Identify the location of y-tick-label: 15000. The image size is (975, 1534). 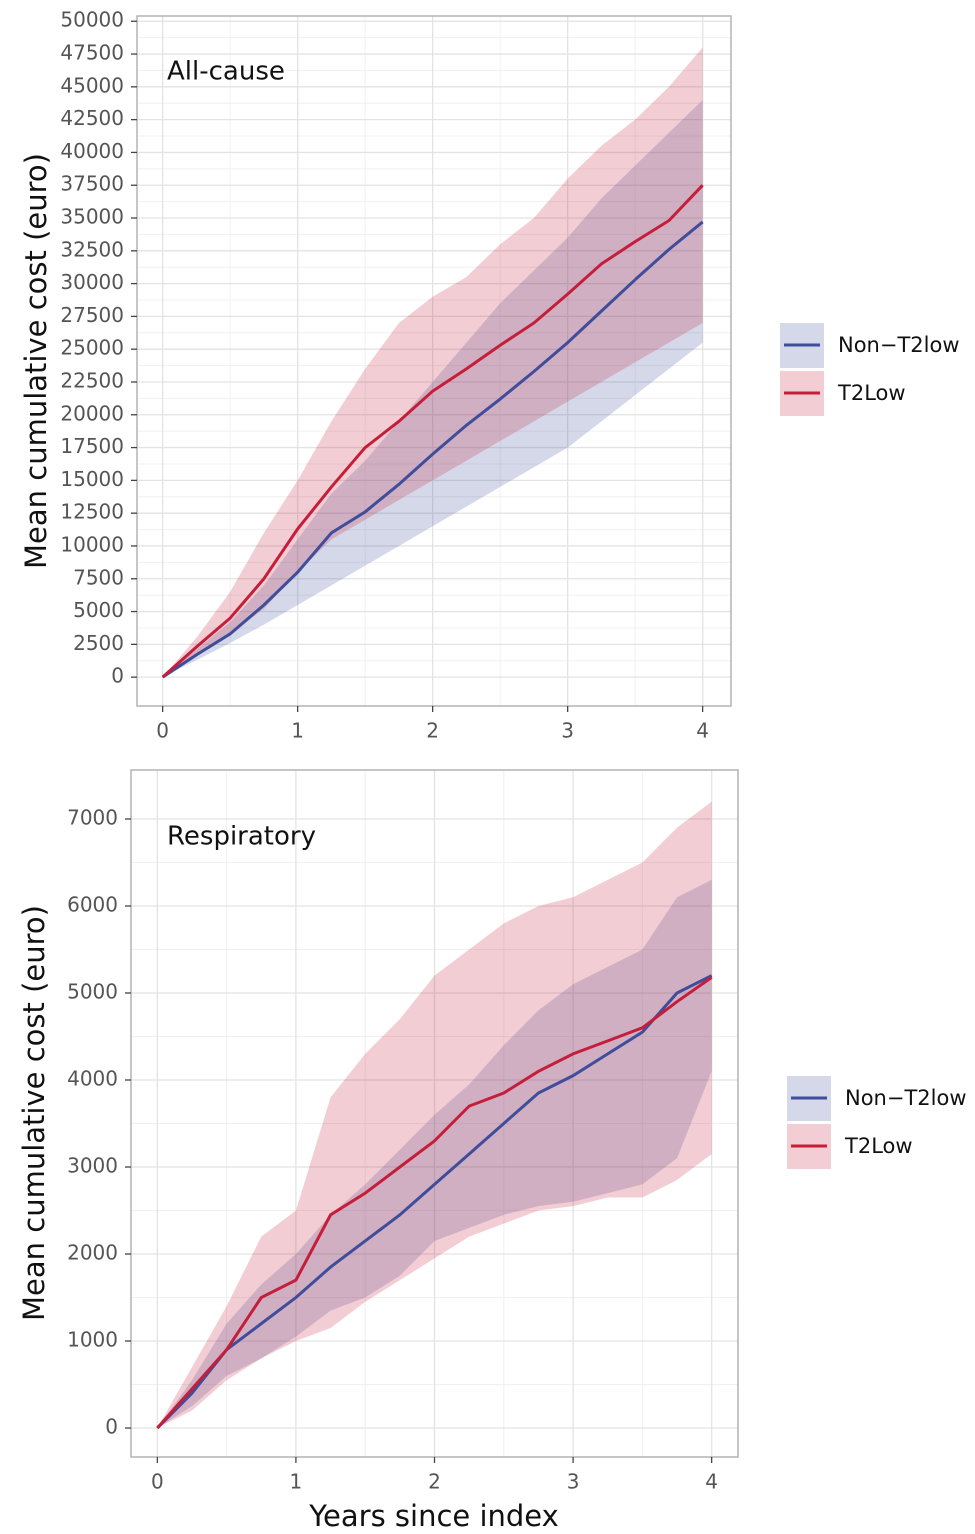
(92, 479).